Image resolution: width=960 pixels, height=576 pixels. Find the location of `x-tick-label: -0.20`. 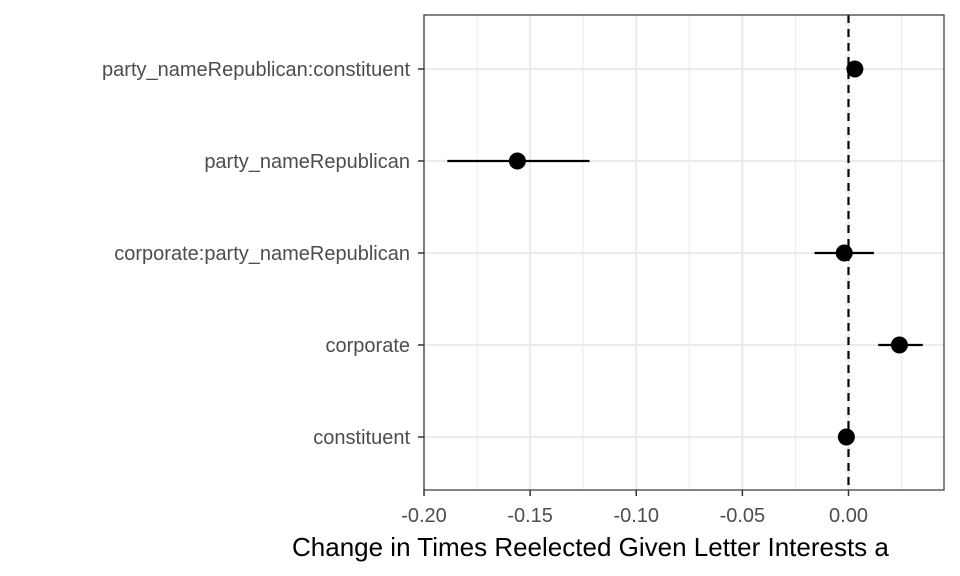

x-tick-label: -0.20 is located at coordinates (424, 516).